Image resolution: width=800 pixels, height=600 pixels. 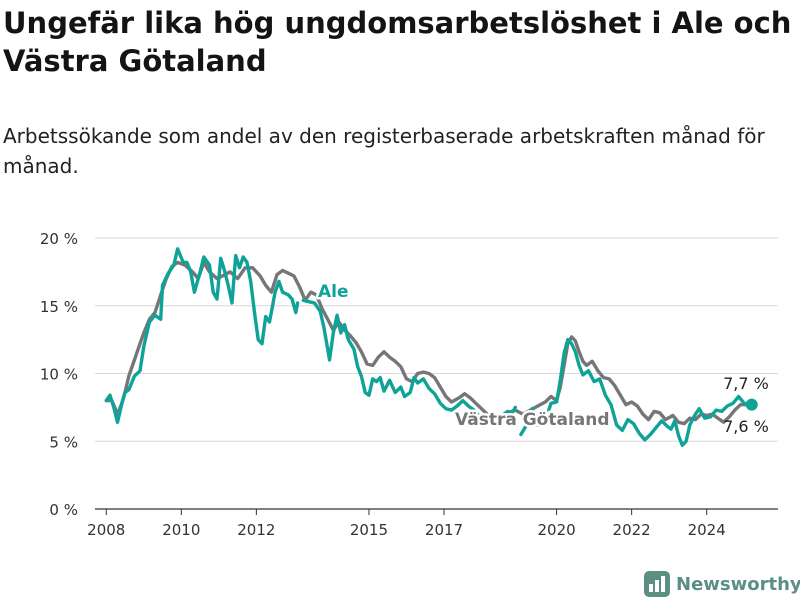 I want to click on series-label-halo: Västra Götaland, so click(x=532, y=420).